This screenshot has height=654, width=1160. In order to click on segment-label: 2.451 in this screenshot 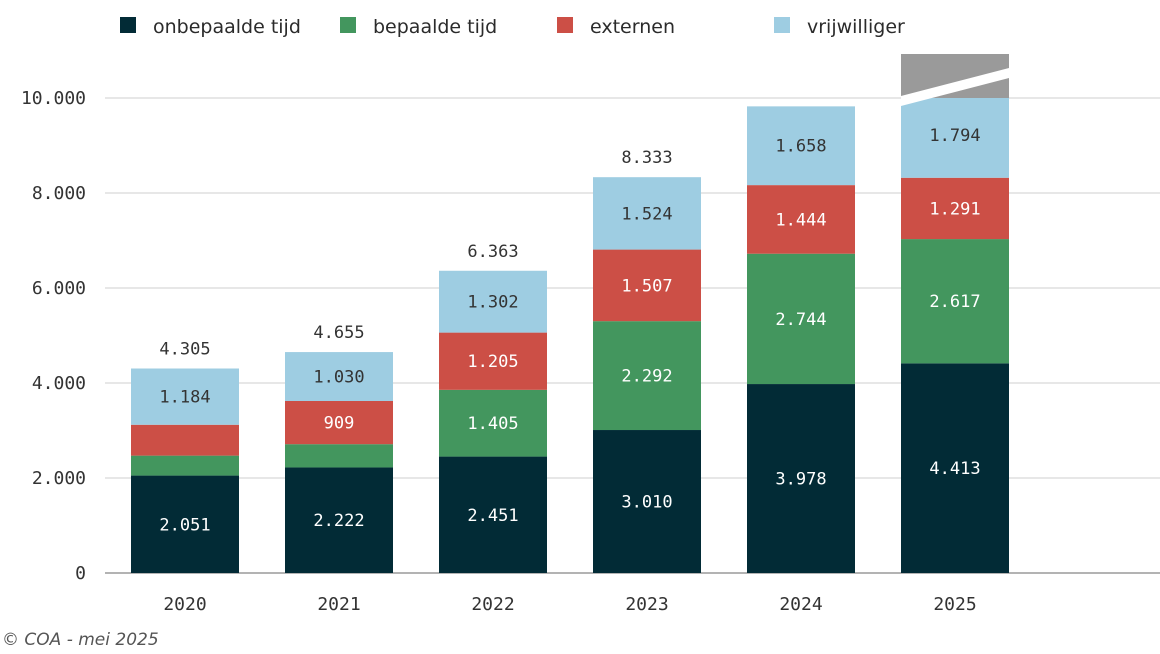, I will do `click(492, 516)`.